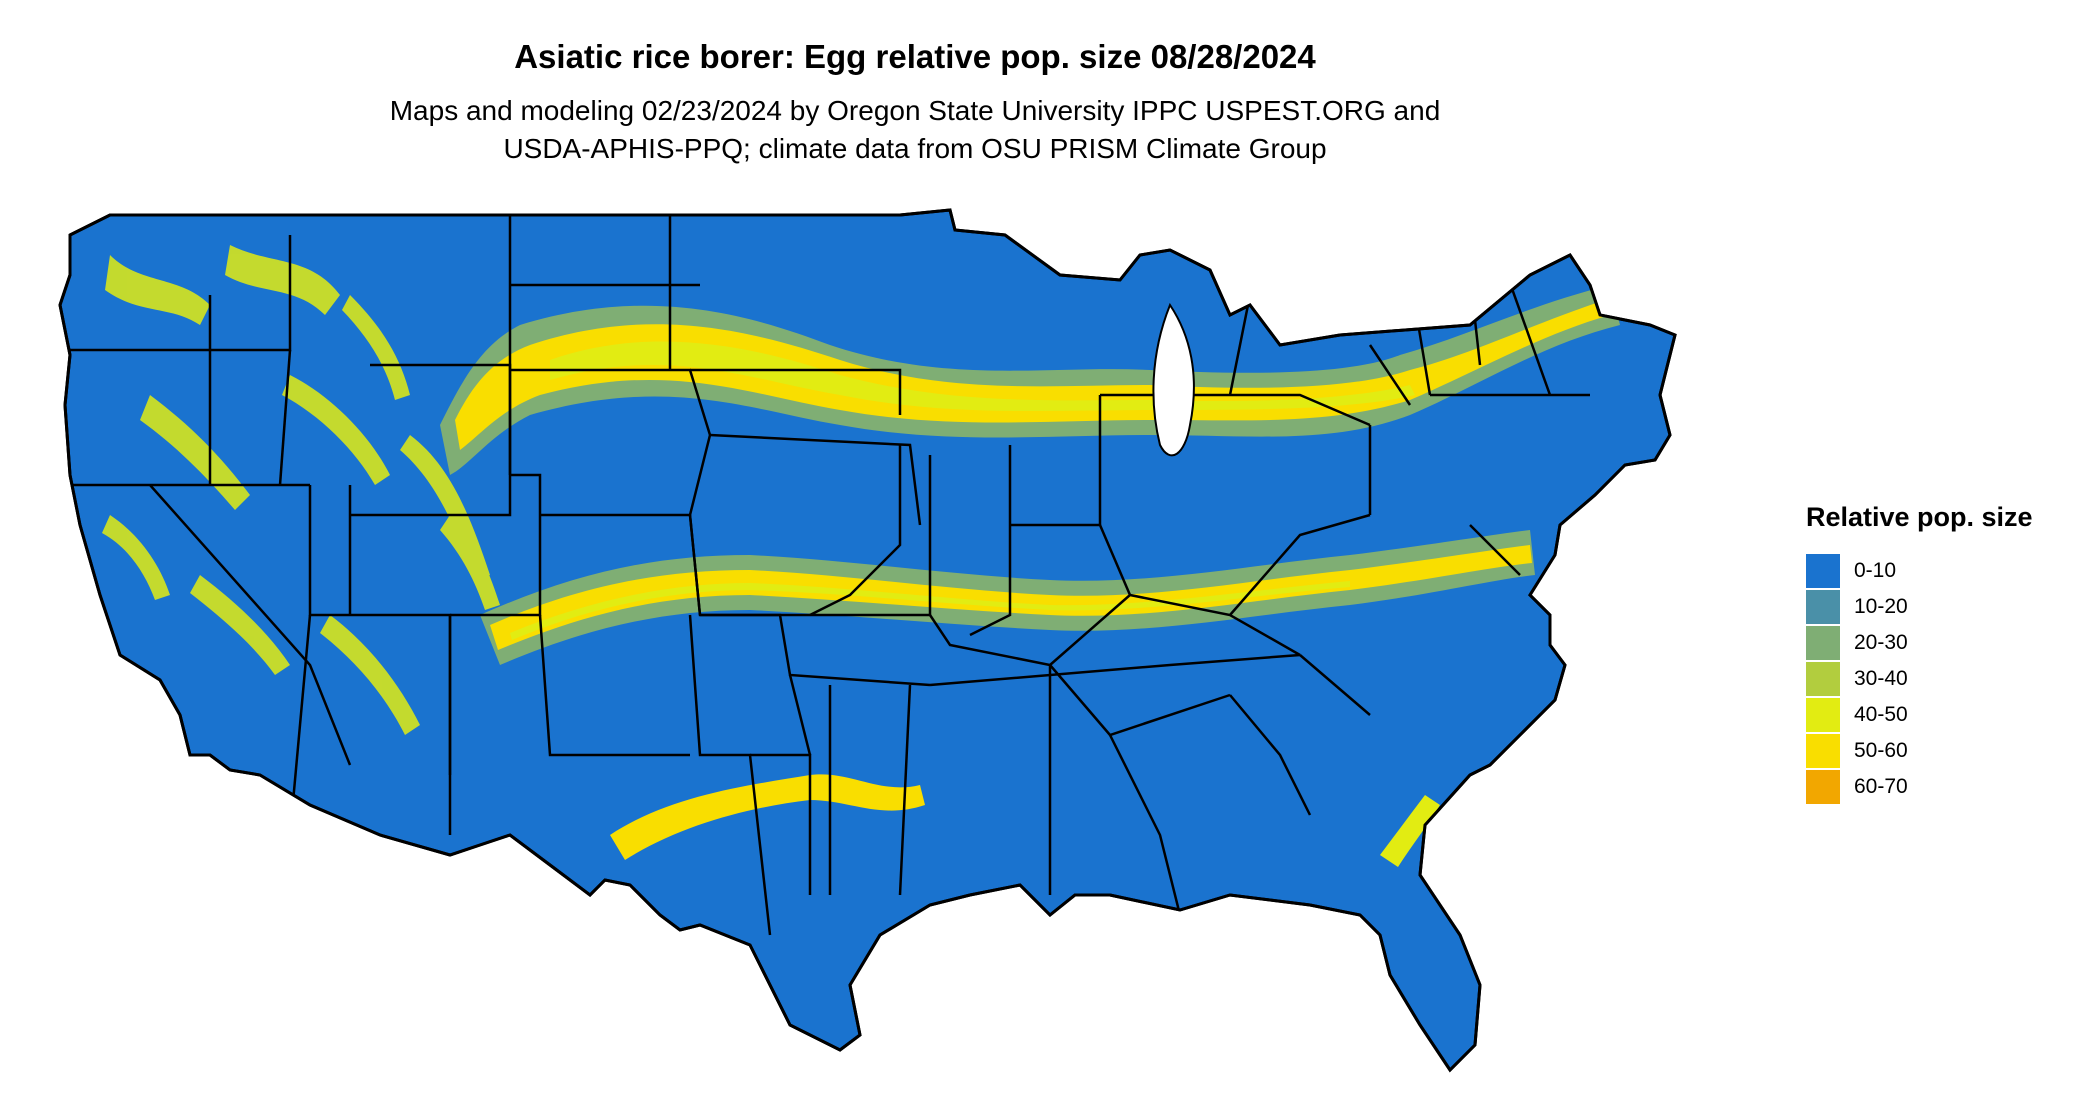 This screenshot has width=2100, height=1116. Describe the element at coordinates (1410, 831) in the screenshot. I see `band-florida` at that location.